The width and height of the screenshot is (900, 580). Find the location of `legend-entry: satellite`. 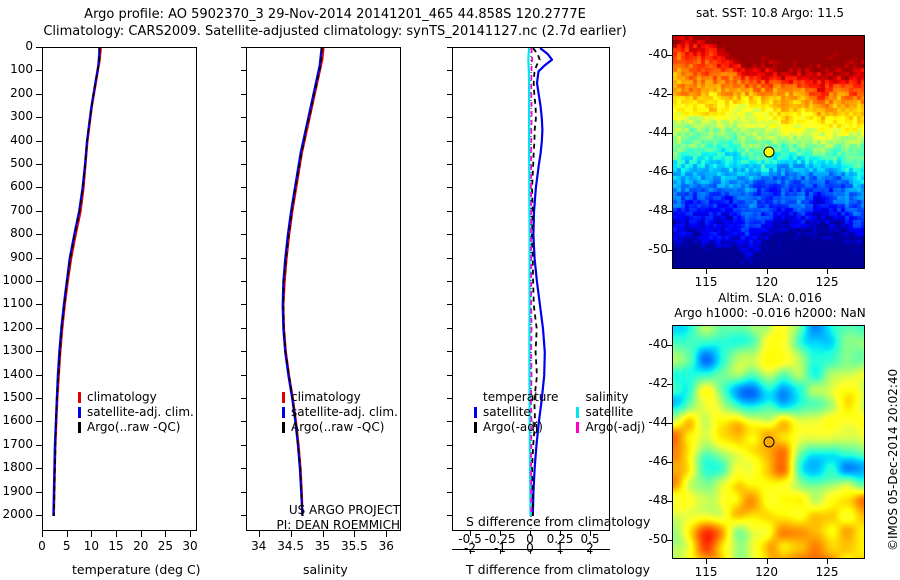

legend-entry: satellite is located at coordinates (610, 412).